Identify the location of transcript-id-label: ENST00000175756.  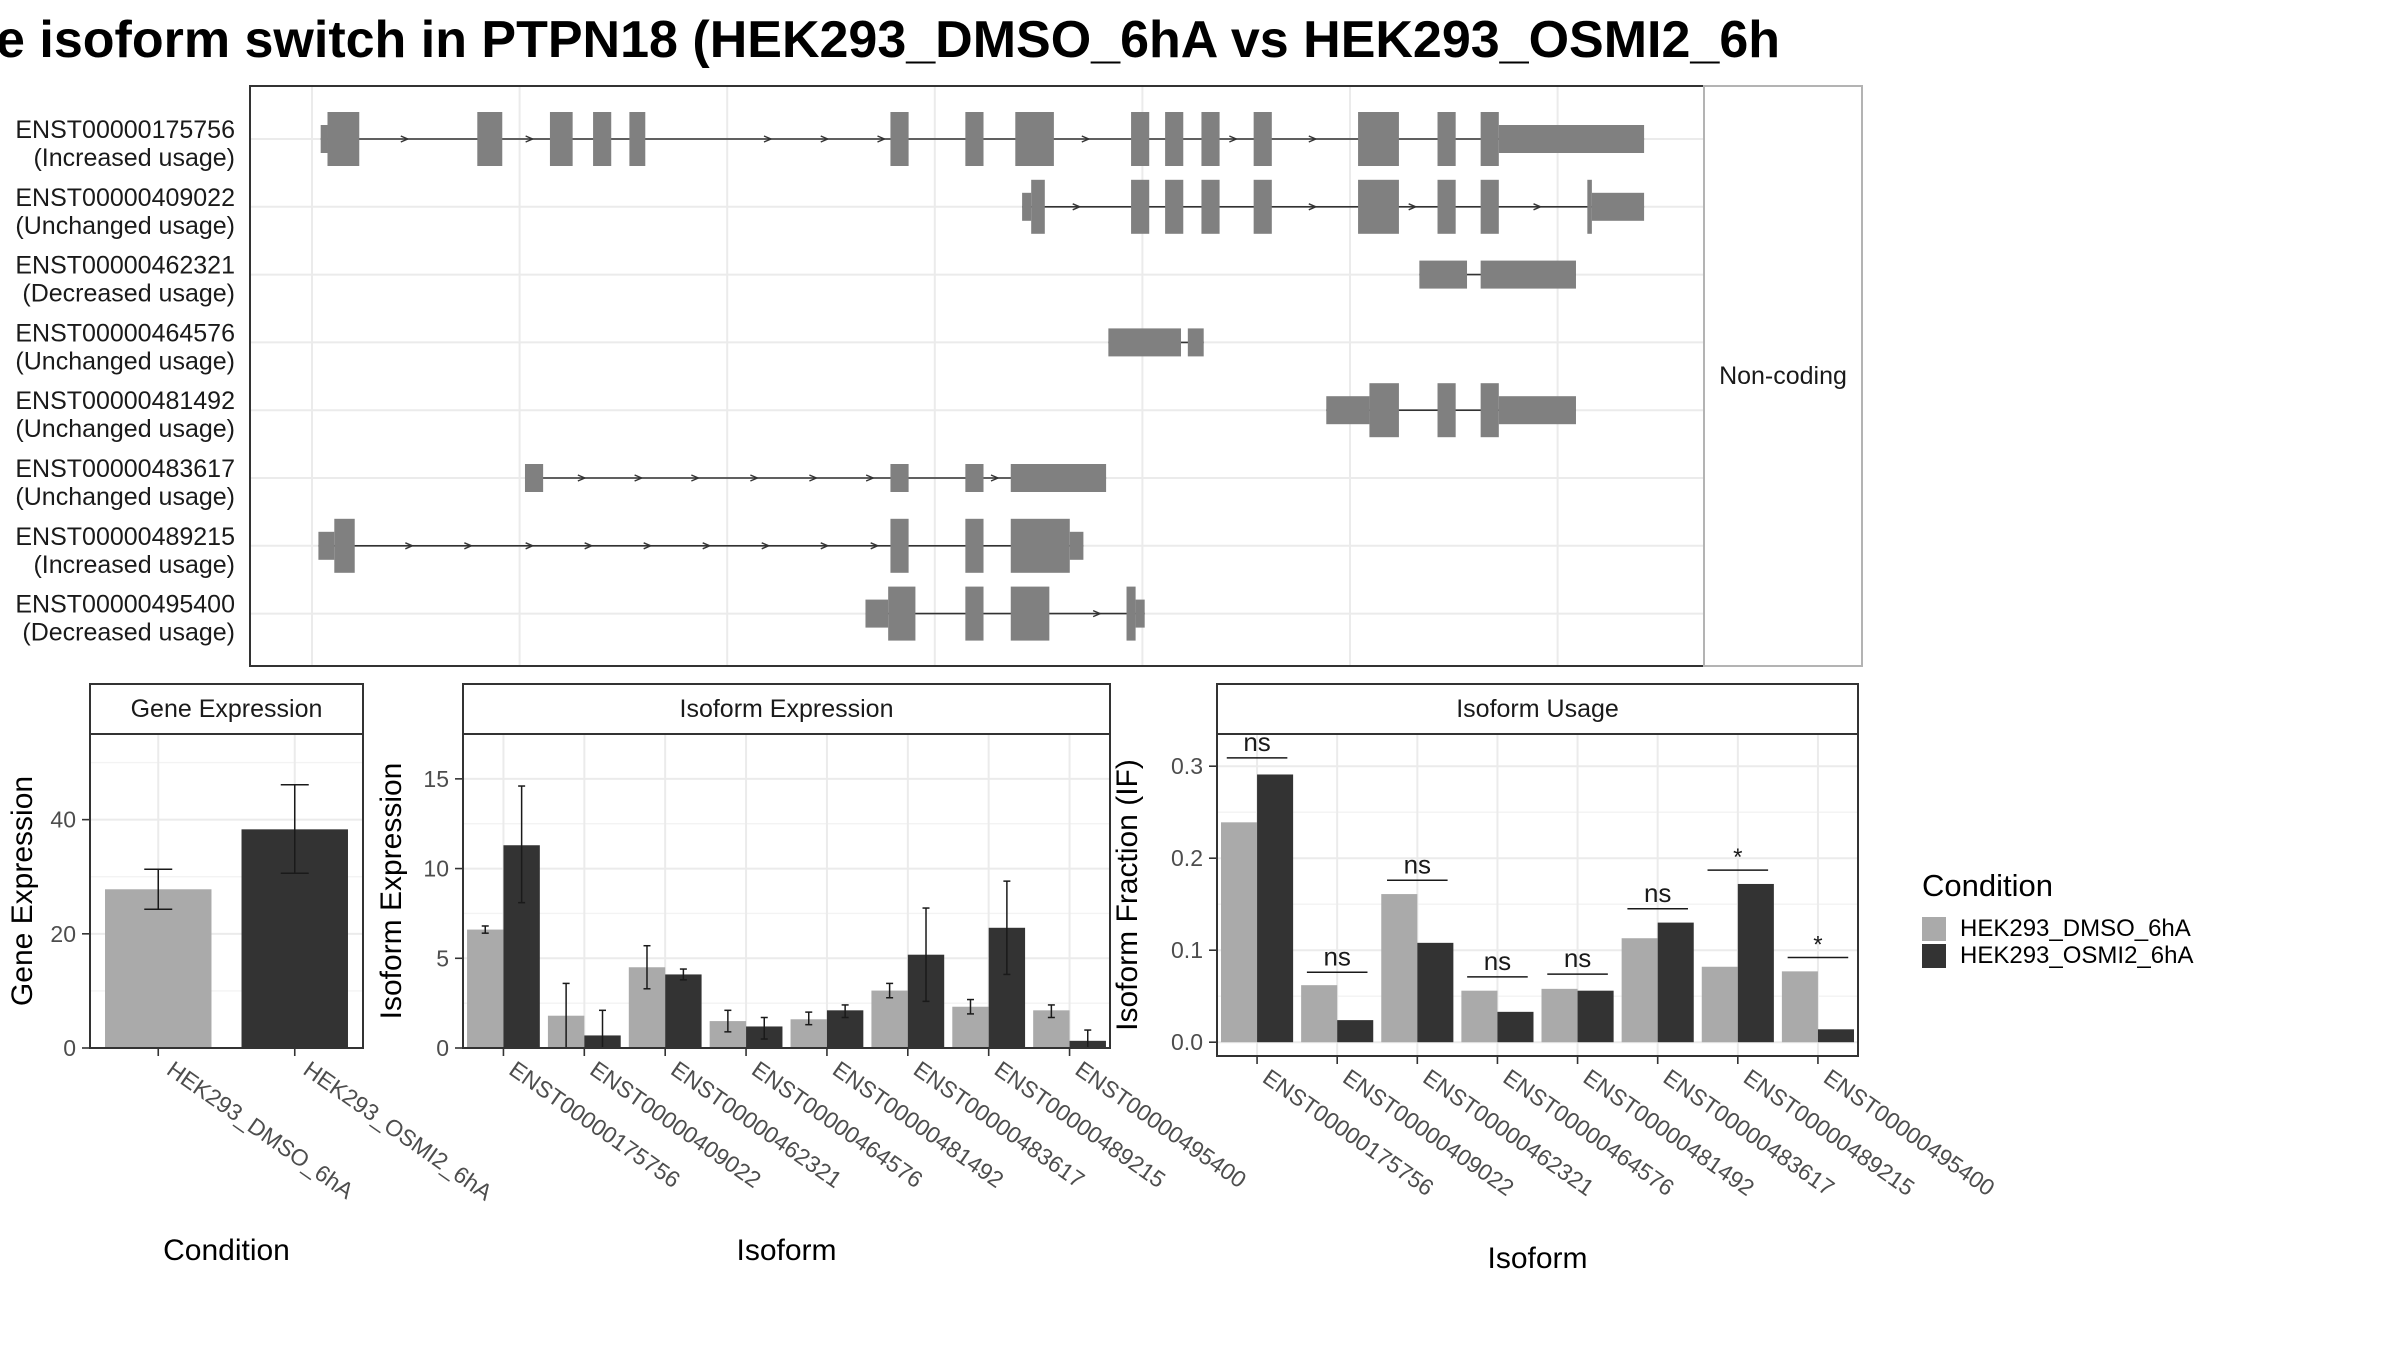
(125, 130).